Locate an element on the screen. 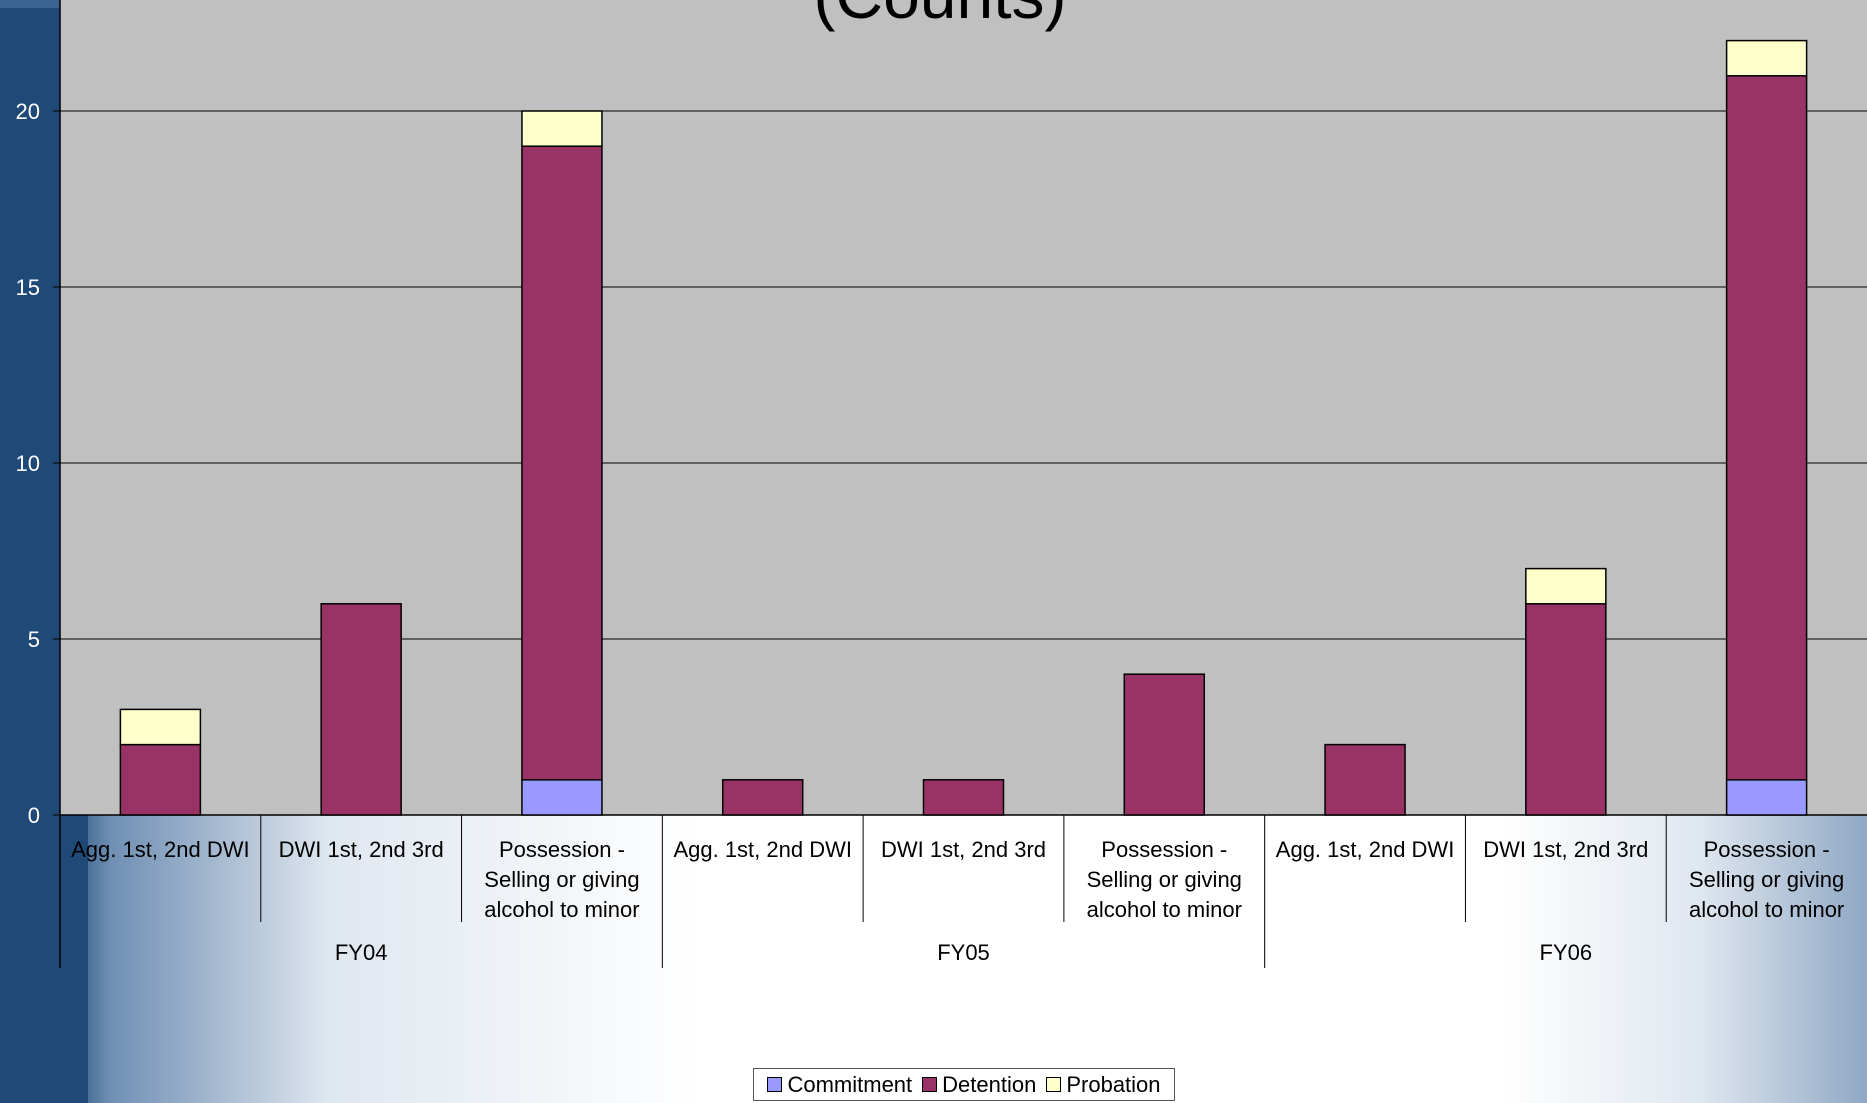 Image resolution: width=1867 pixels, height=1103 pixels. legend-label: Commitment is located at coordinates (850, 1084).